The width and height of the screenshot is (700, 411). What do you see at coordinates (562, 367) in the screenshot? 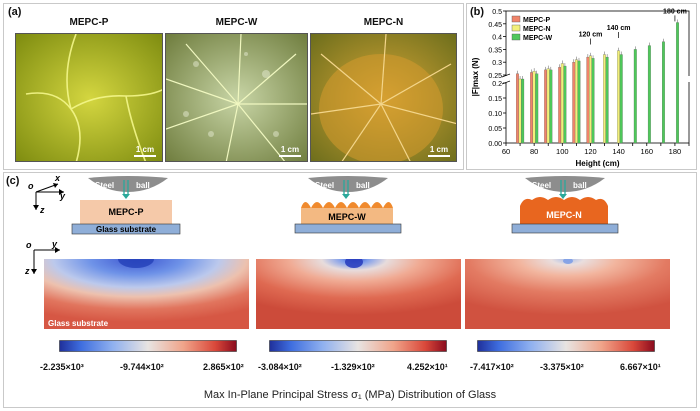
I see `colorbar-3-mid: -3.375×10²` at bounding box center [562, 367].